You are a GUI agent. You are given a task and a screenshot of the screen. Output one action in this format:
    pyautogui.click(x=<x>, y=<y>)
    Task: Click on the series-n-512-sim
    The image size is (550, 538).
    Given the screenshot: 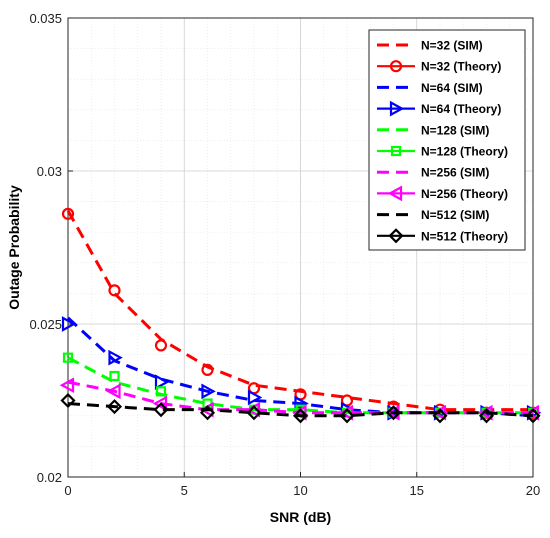 What is the action you would take?
    pyautogui.click(x=300, y=410)
    